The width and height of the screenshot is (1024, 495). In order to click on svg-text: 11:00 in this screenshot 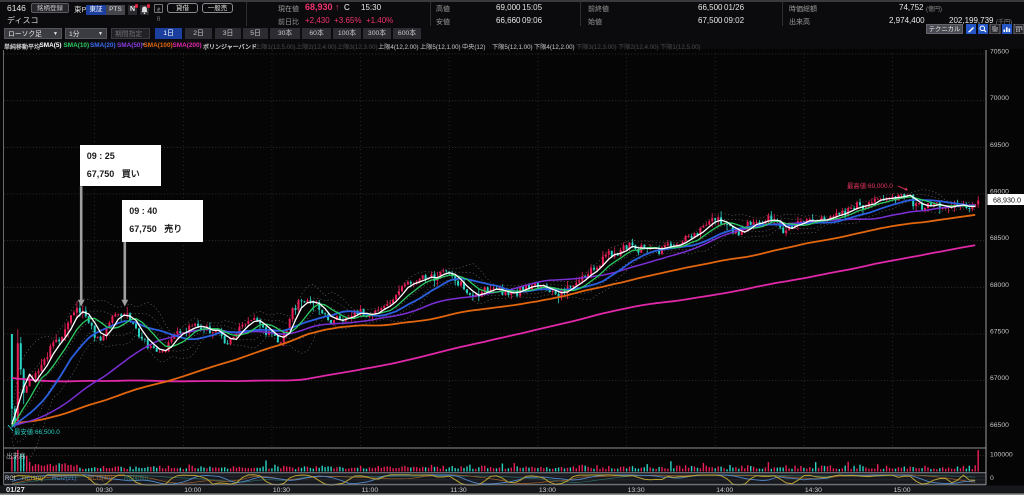, I will do `click(370, 490)`.